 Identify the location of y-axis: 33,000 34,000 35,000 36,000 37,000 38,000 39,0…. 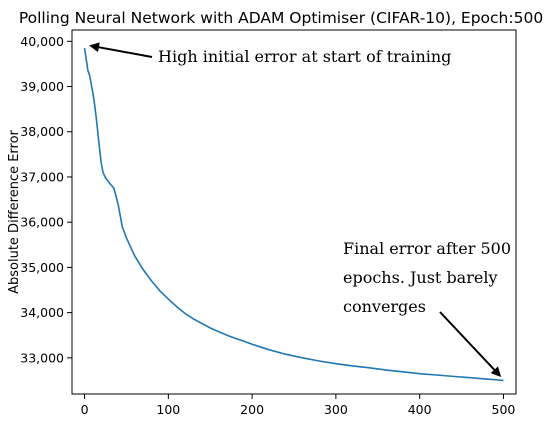
(46, 199).